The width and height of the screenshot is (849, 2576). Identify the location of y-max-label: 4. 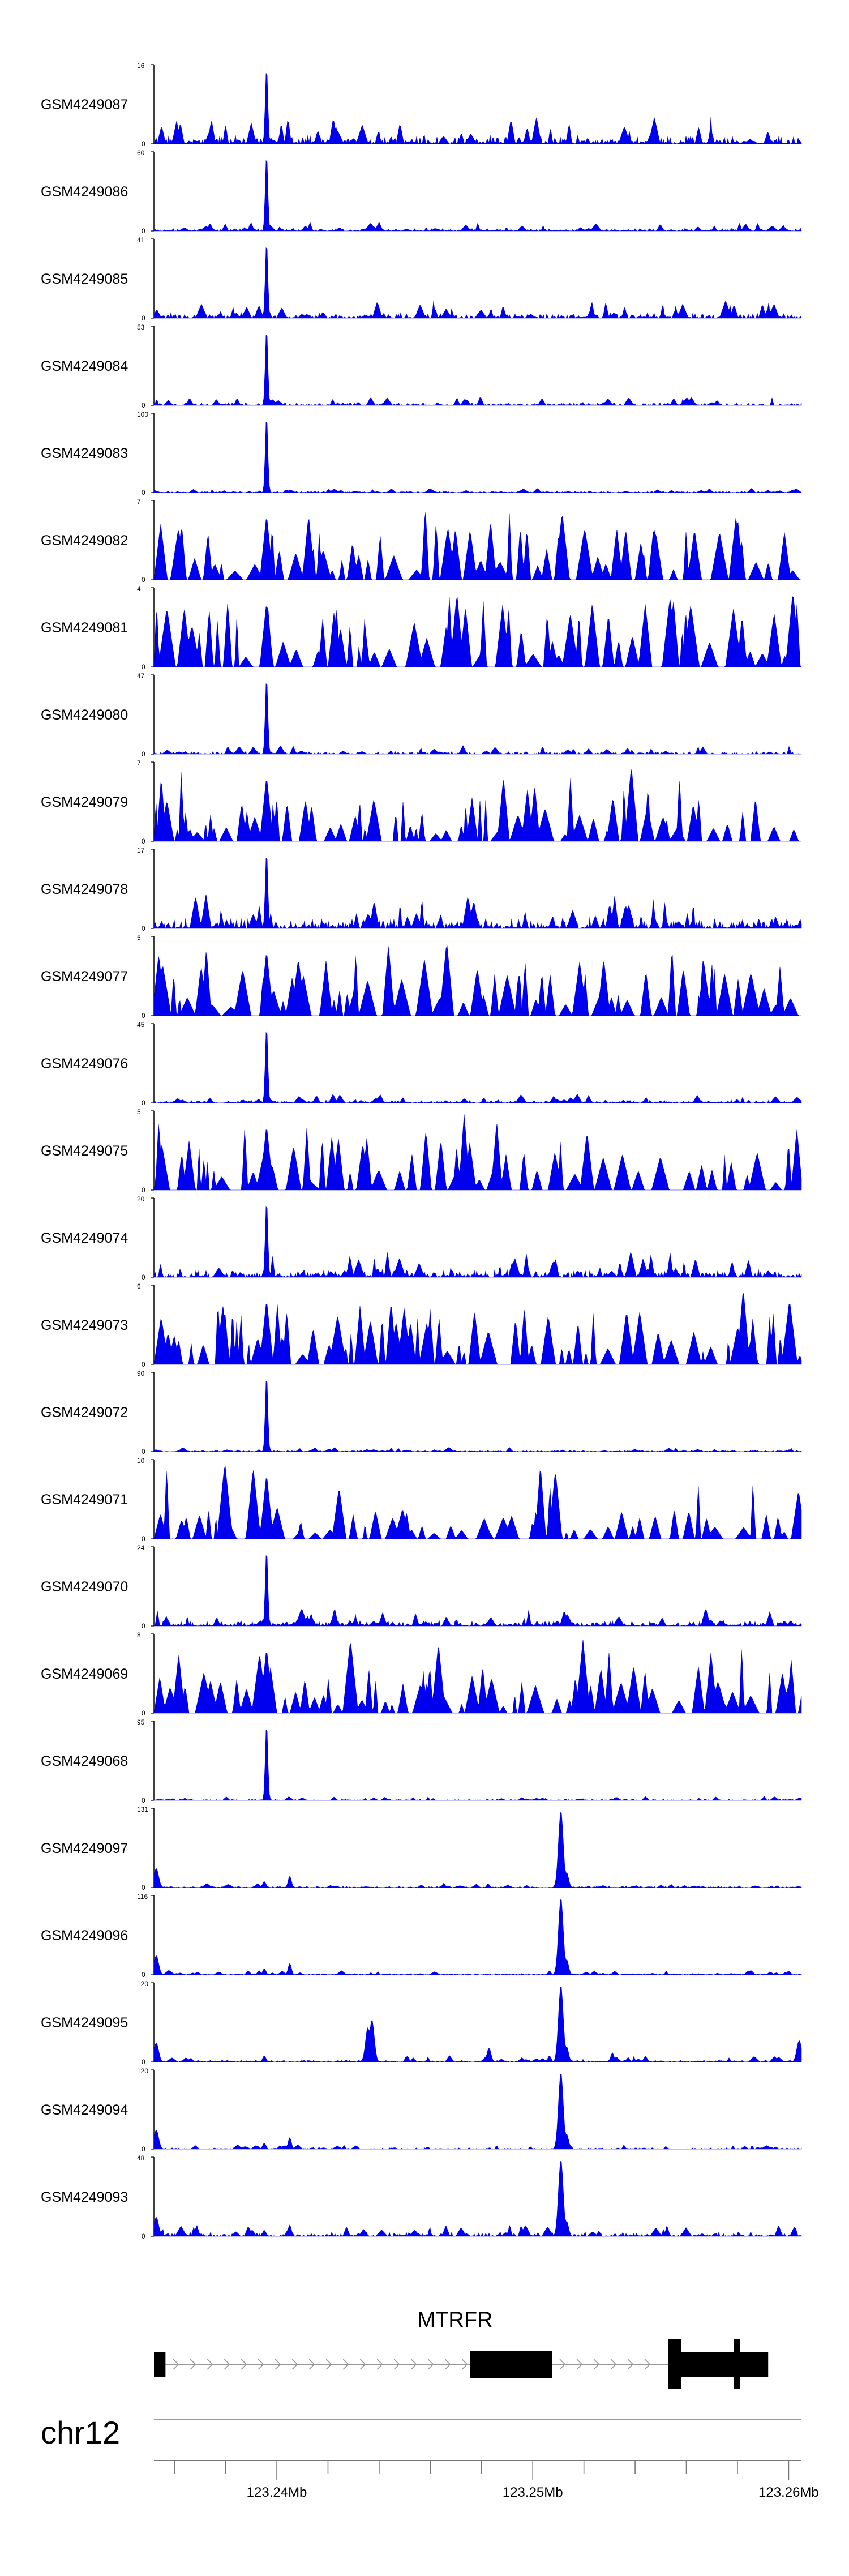
(139, 589).